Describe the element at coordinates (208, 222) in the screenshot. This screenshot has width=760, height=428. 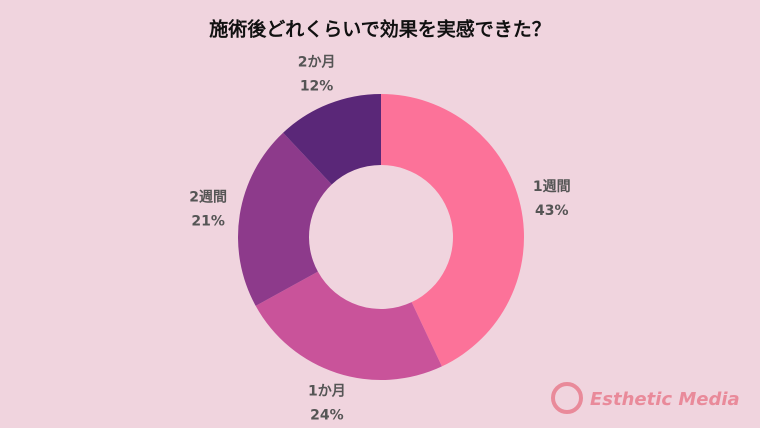
I see `value-label: 21%` at that location.